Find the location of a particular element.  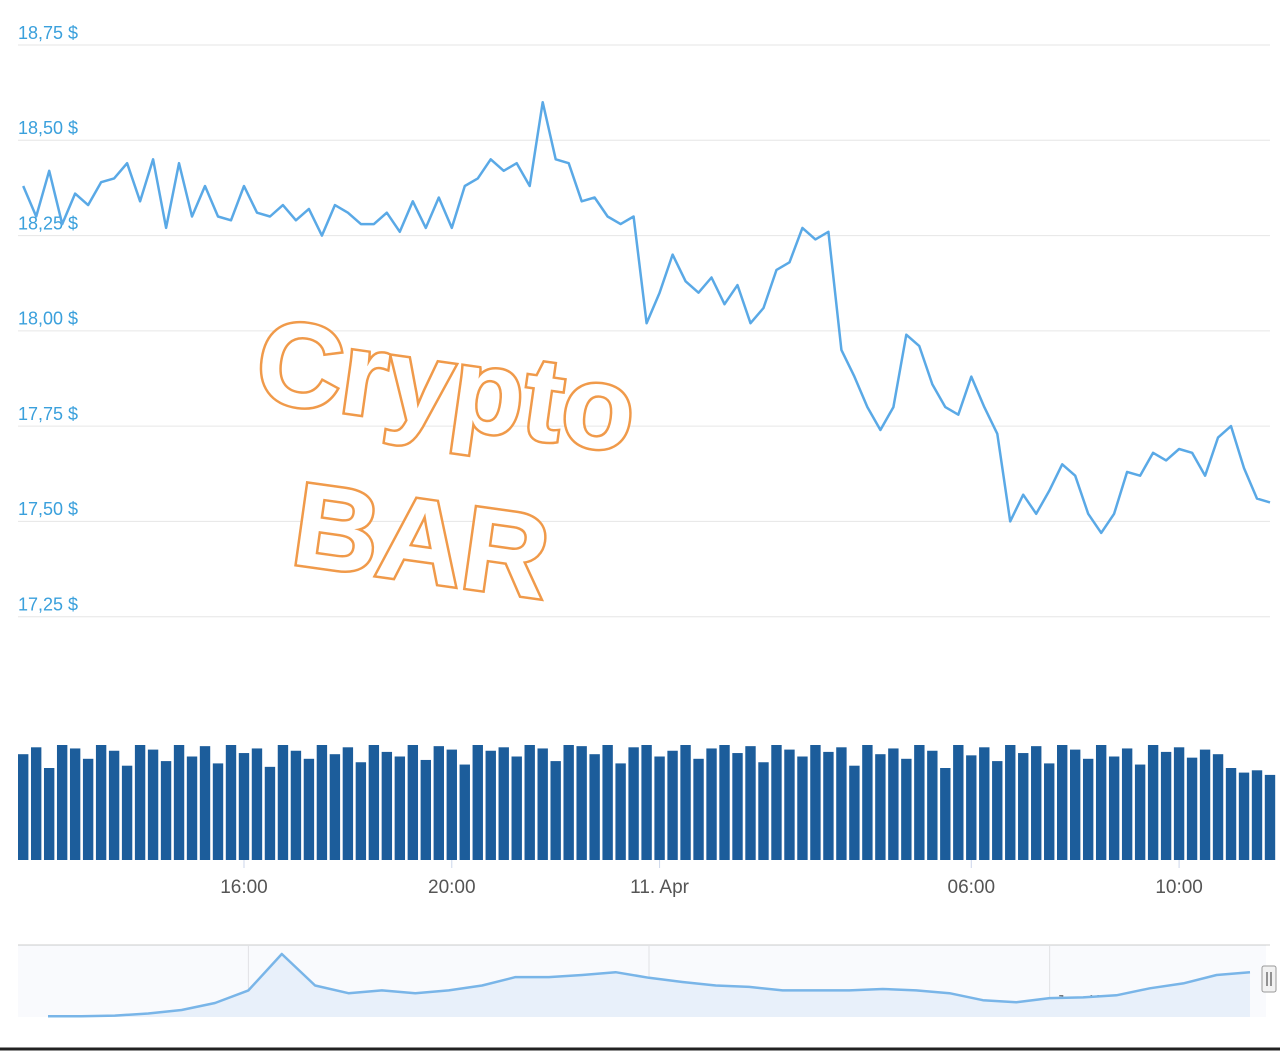

x-tick-label: 11. Apr is located at coordinates (659, 887).